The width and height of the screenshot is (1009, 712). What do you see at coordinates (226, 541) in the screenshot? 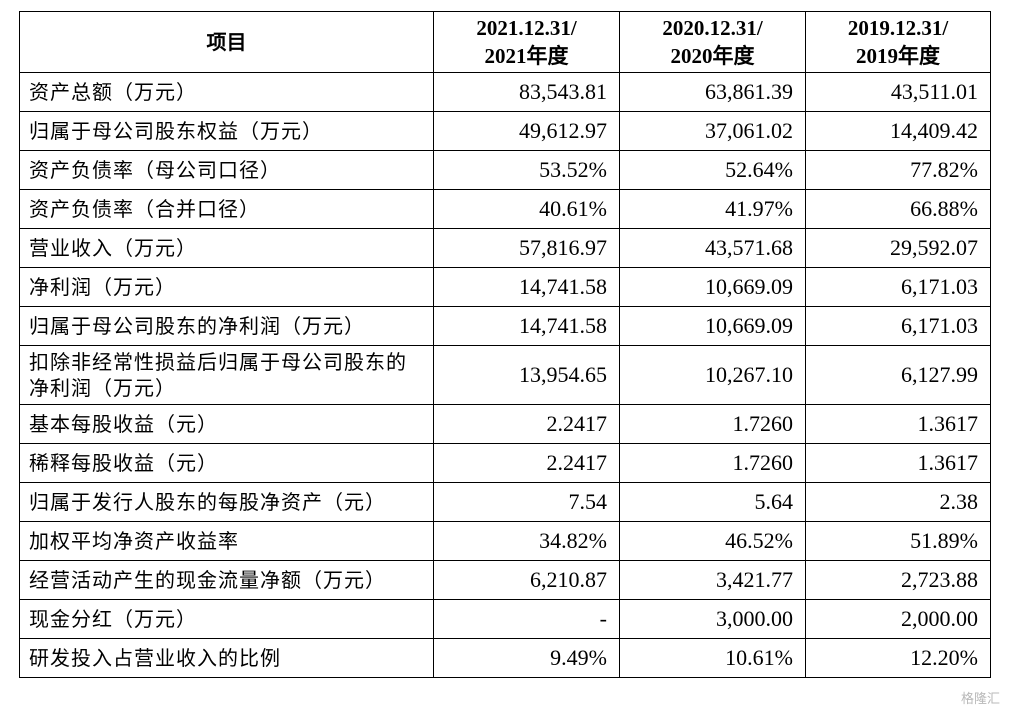
I see `row-label: 加权平均净资产收益率` at bounding box center [226, 541].